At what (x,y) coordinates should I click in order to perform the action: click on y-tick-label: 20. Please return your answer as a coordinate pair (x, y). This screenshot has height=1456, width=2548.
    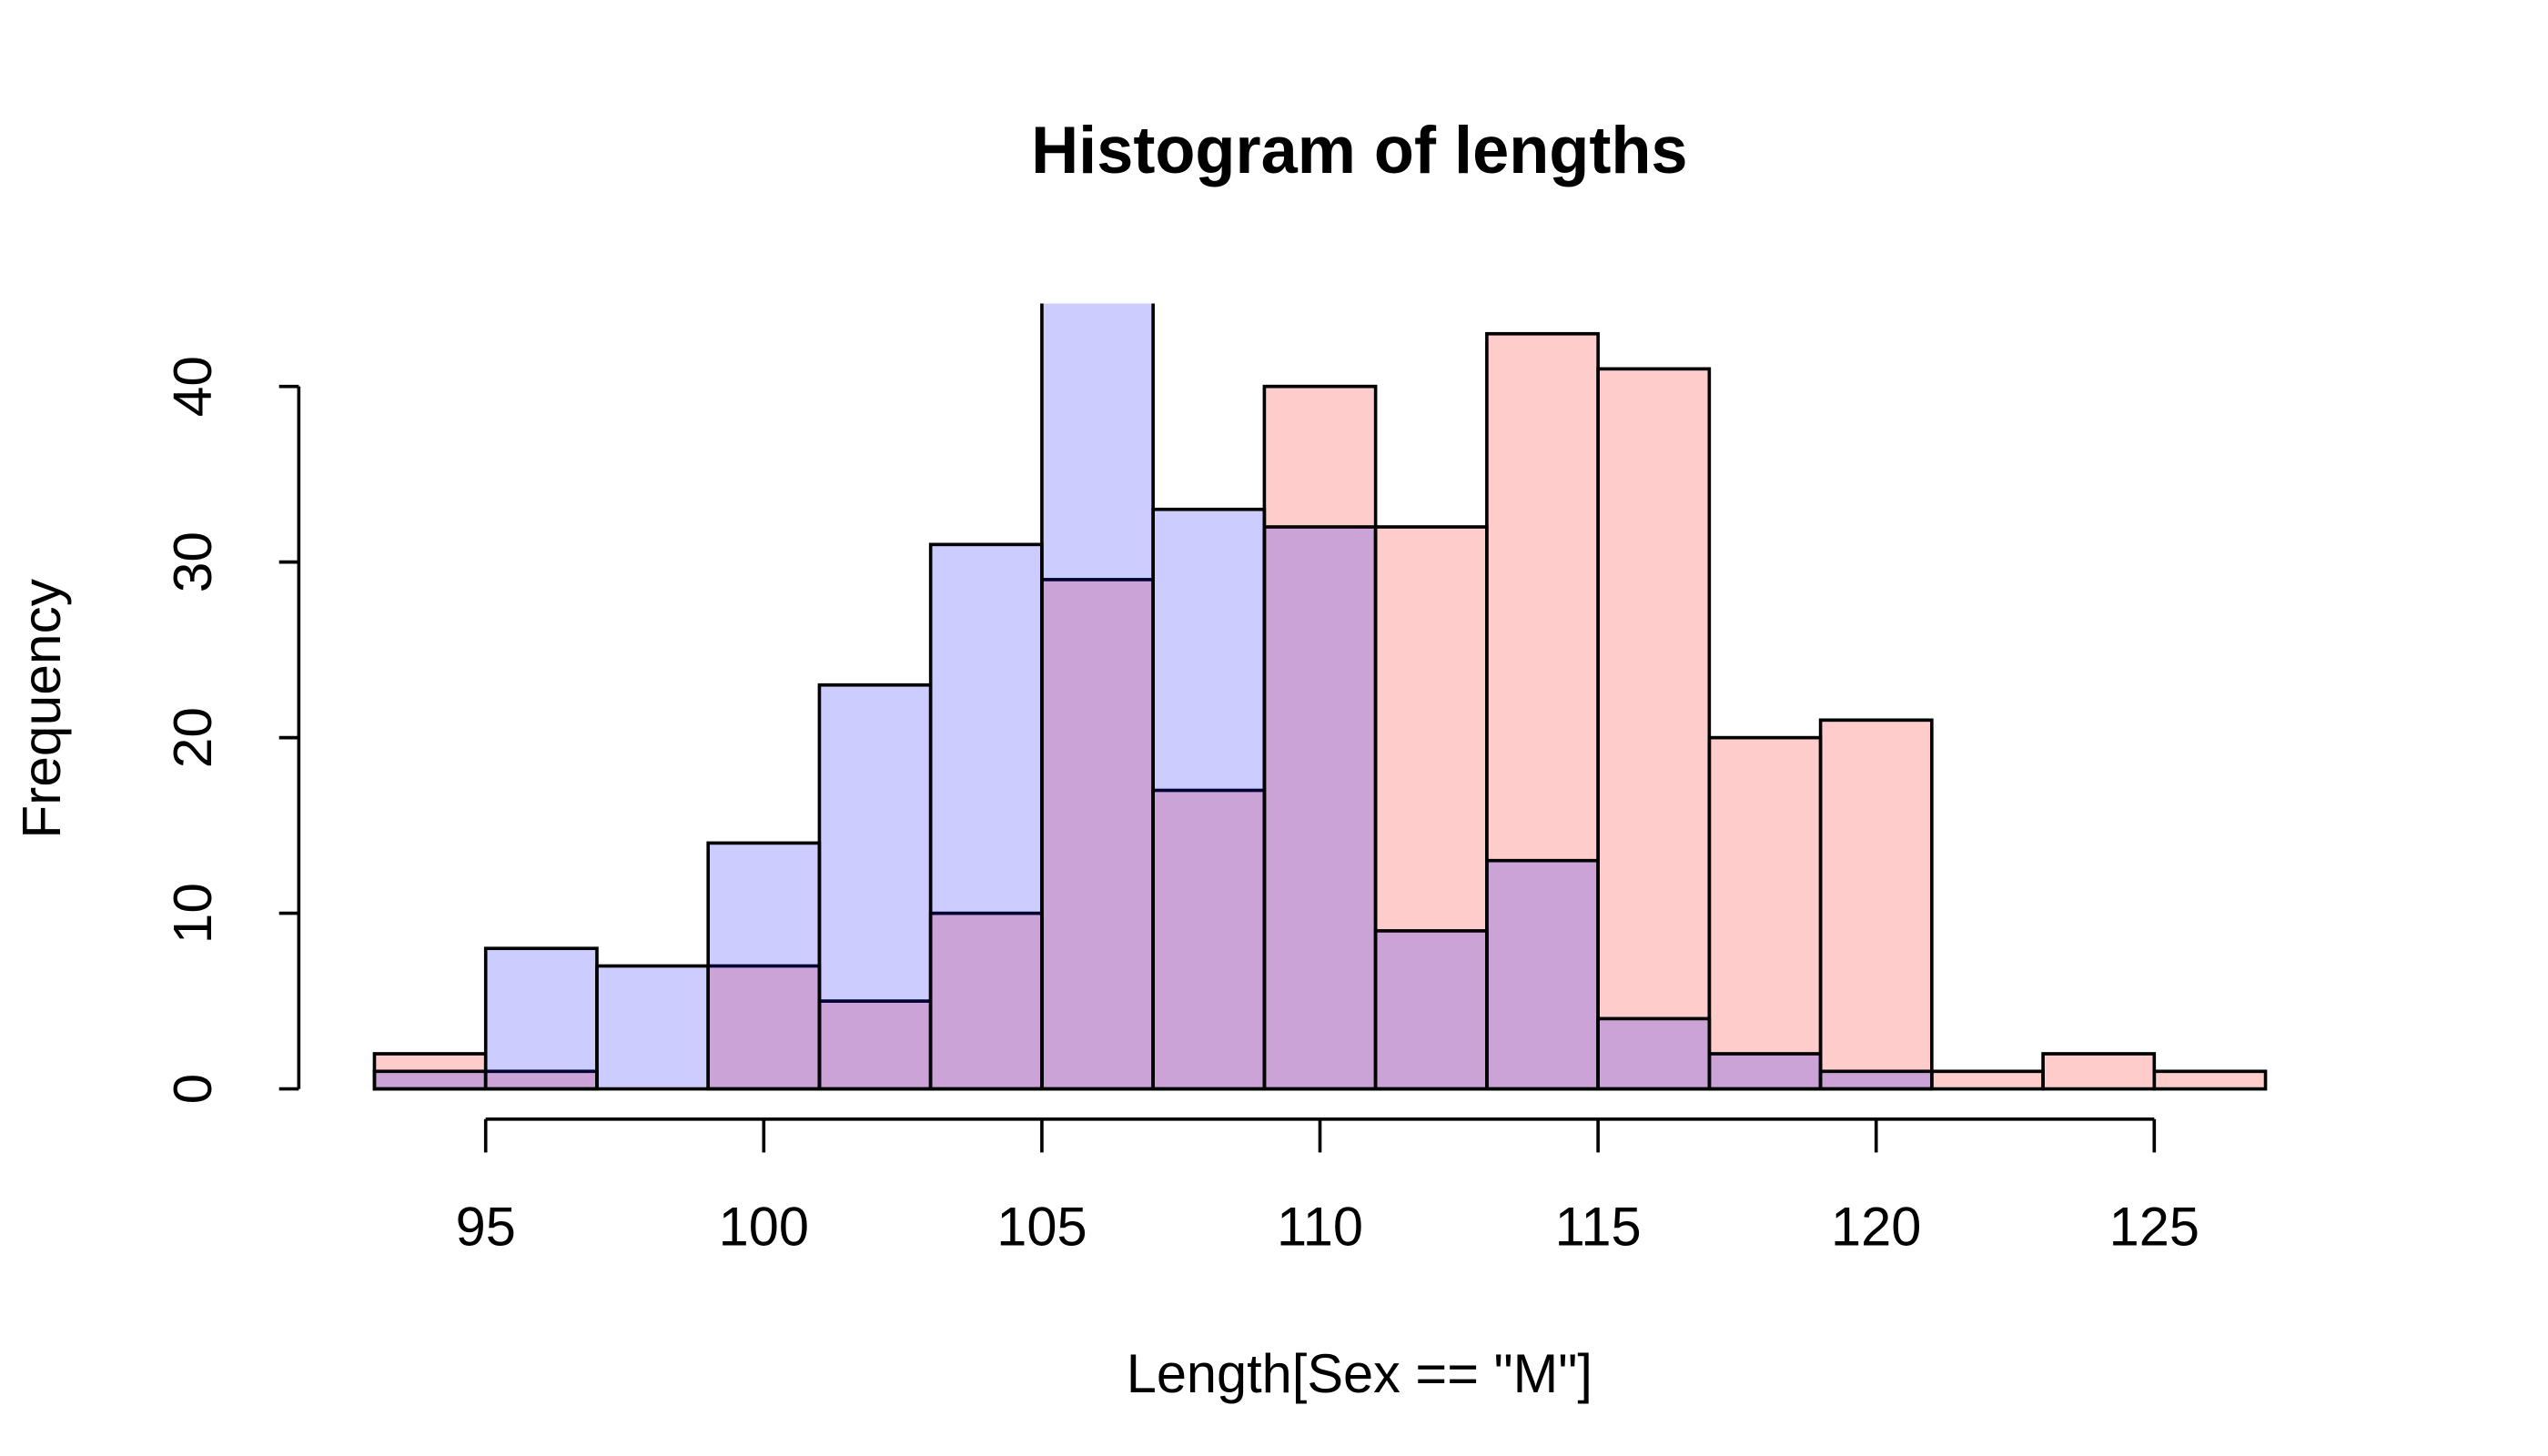
    Looking at the image, I should click on (193, 738).